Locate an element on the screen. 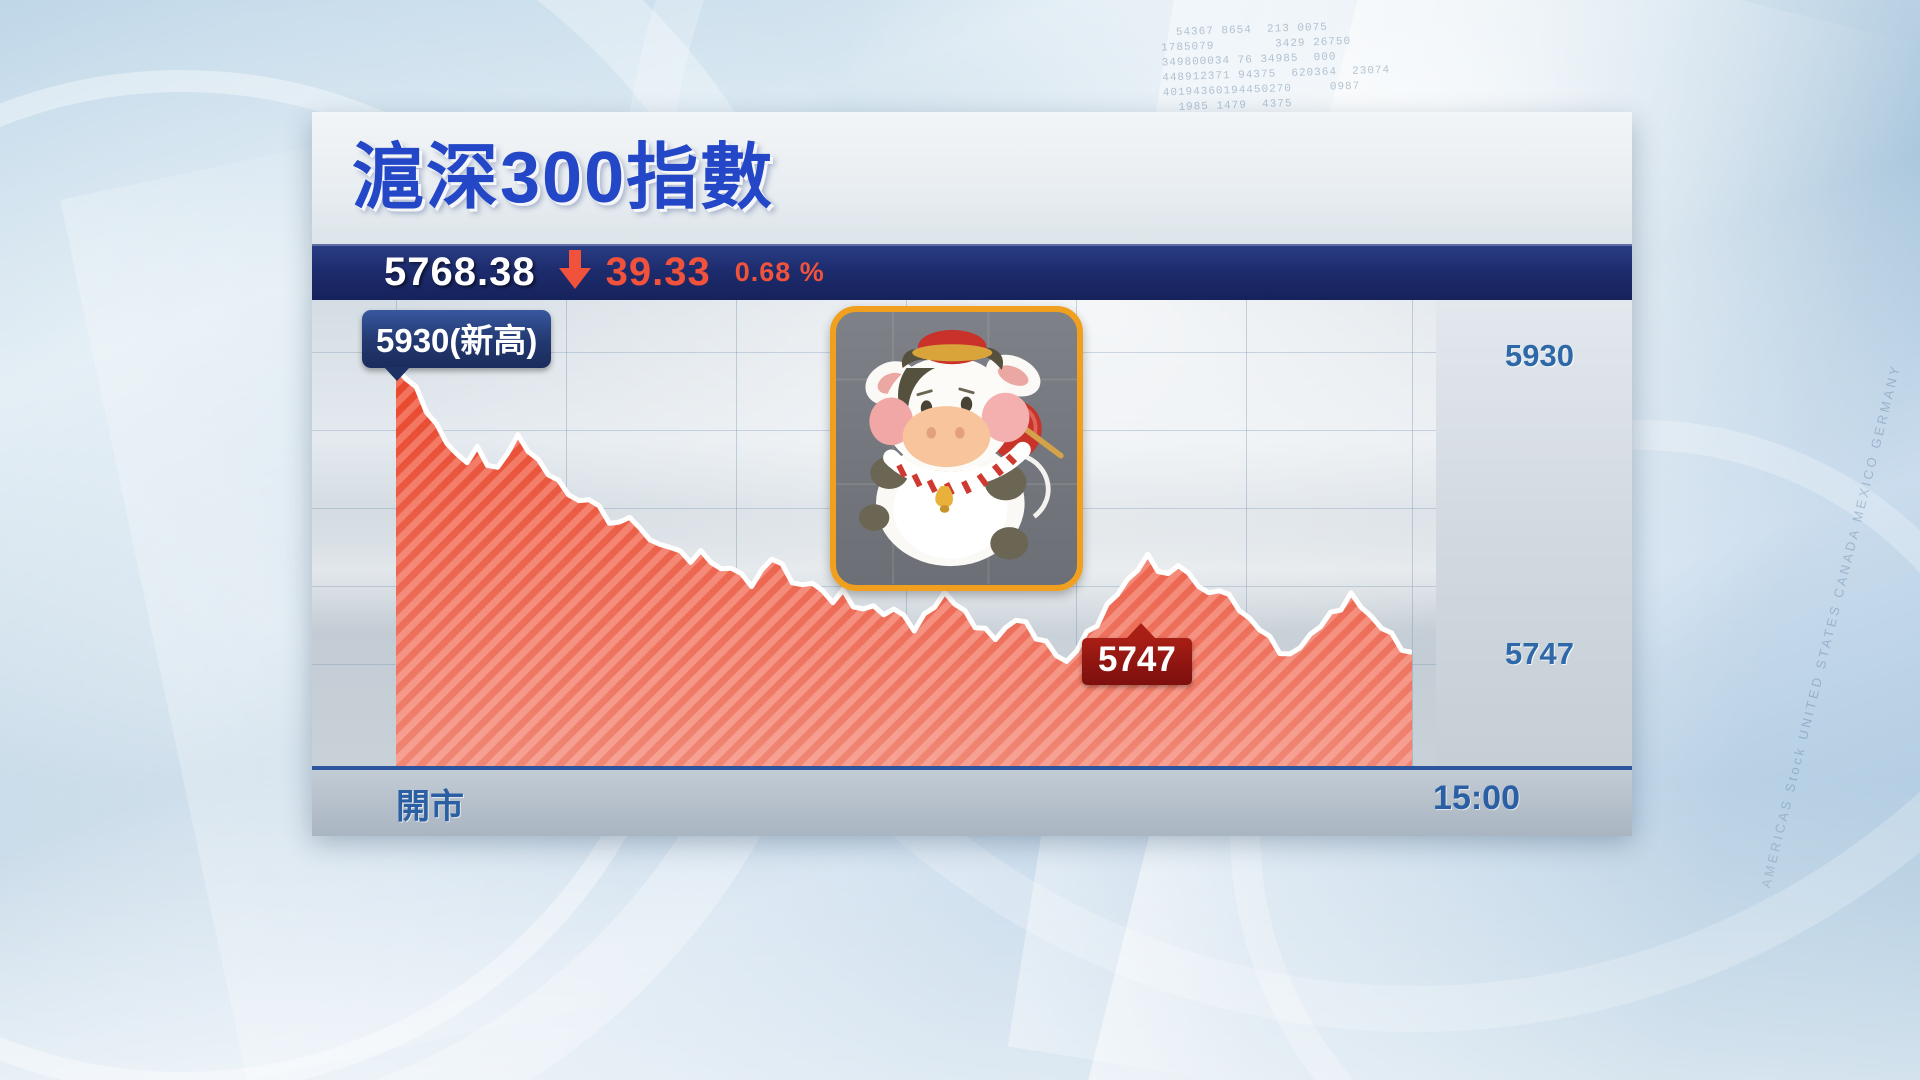  axis-label-low: 5747 is located at coordinates (1539, 653).